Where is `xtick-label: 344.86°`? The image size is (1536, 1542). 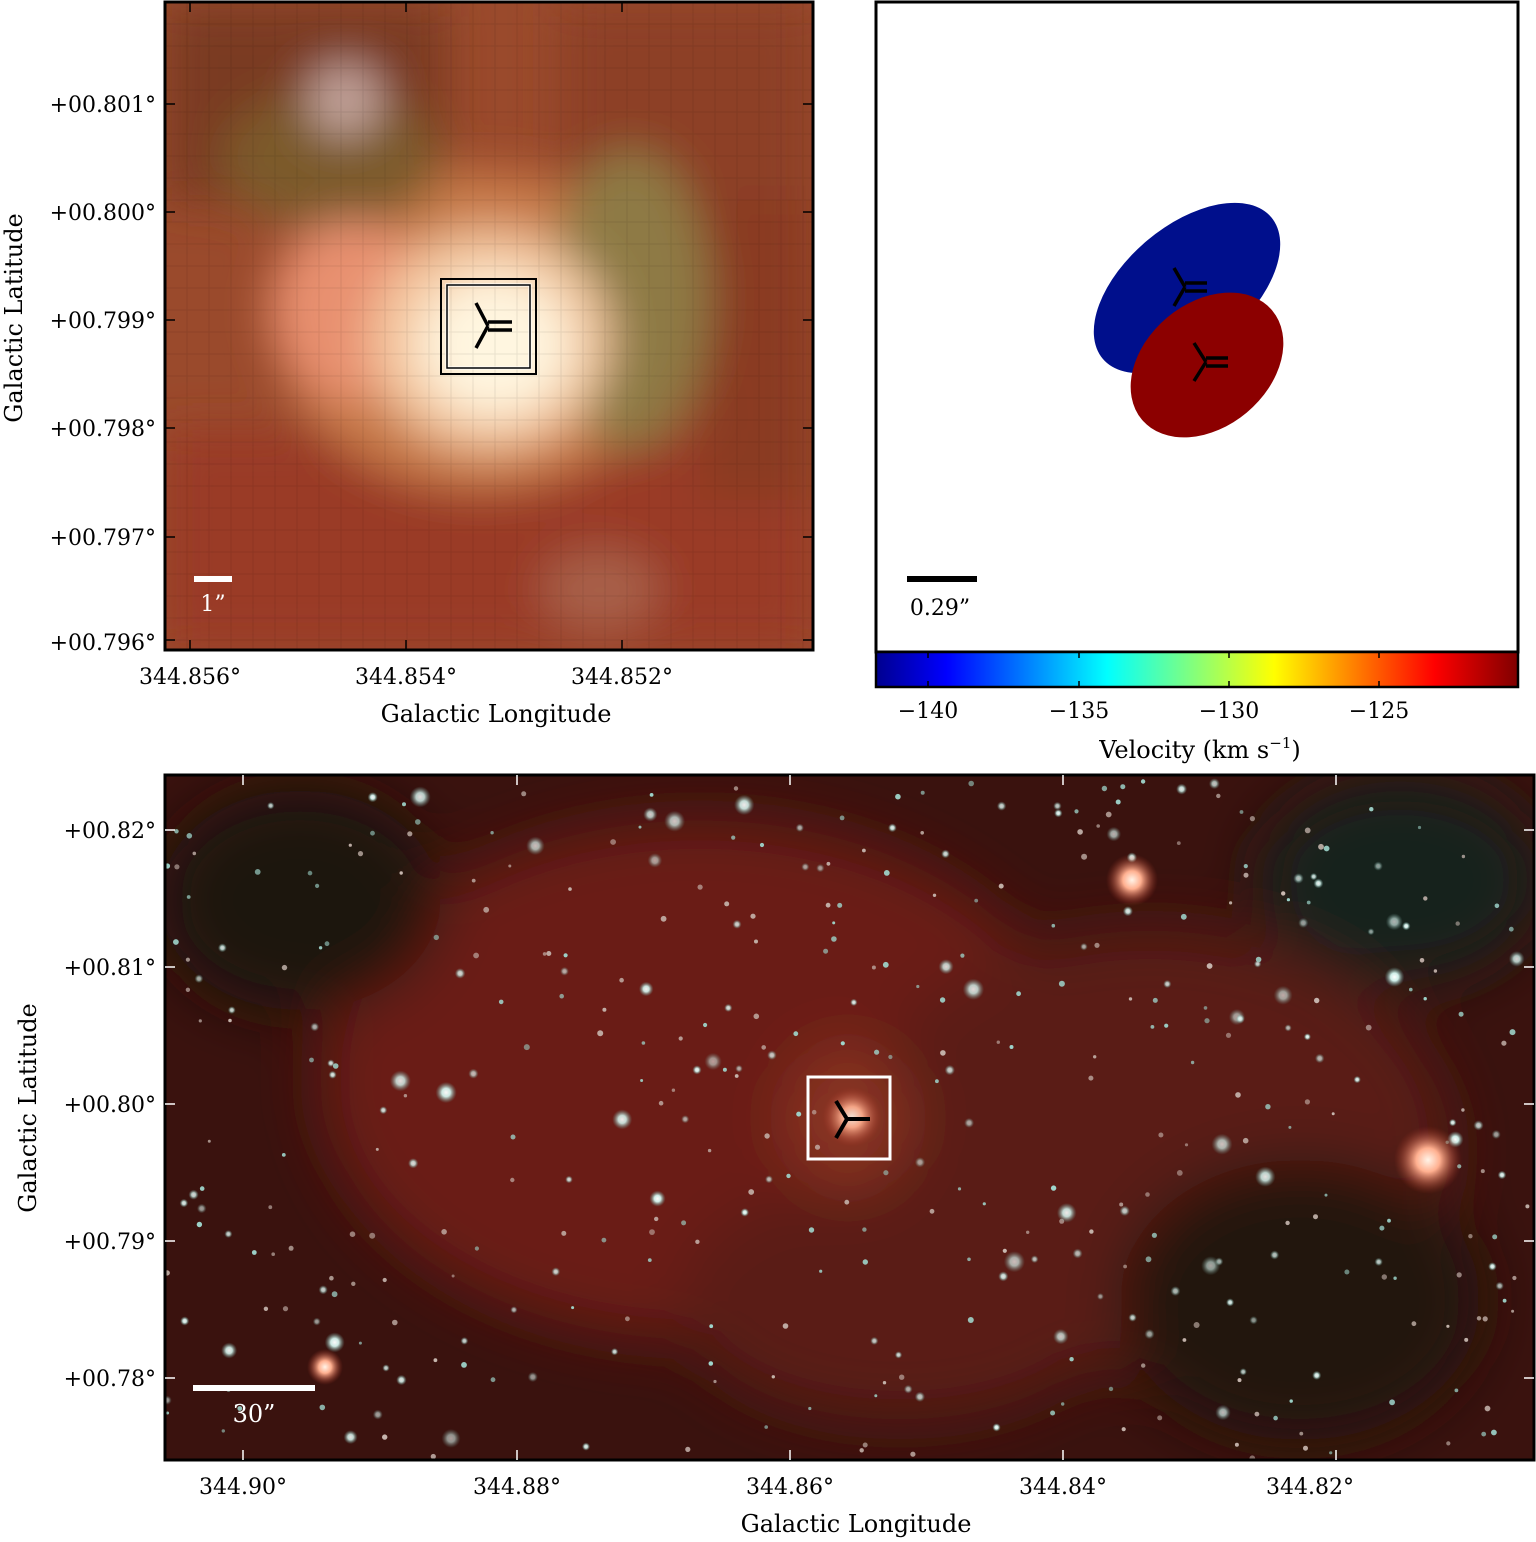 xtick-label: 344.86° is located at coordinates (790, 1487).